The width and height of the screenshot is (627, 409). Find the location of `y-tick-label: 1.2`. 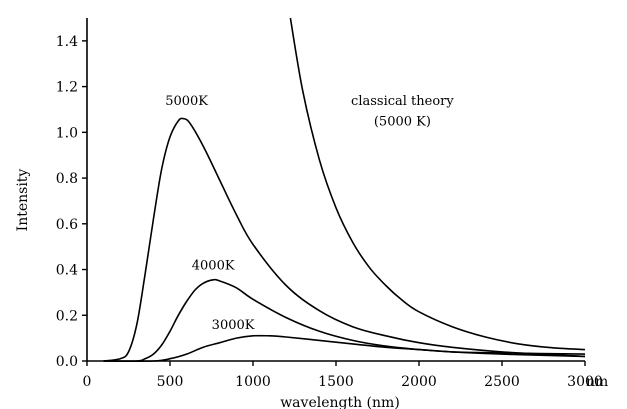

y-tick-label: 1.2 is located at coordinates (67, 88).